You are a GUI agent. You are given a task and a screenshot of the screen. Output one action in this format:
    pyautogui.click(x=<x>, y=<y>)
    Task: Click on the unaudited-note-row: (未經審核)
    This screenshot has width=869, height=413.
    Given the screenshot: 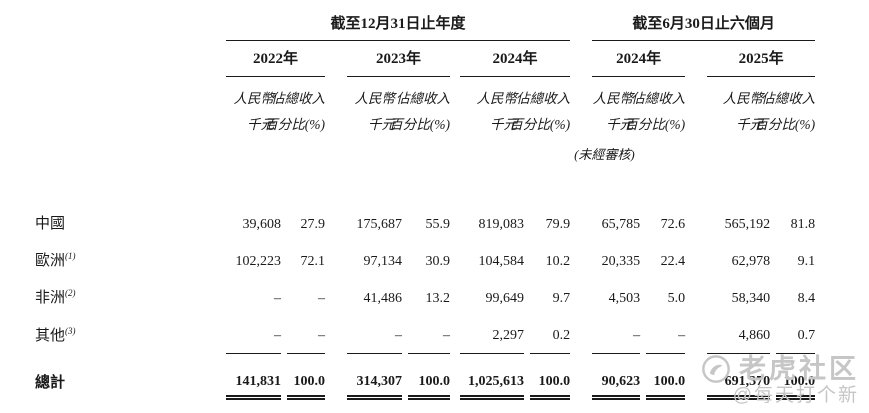 What is the action you would take?
    pyautogui.click(x=425, y=150)
    